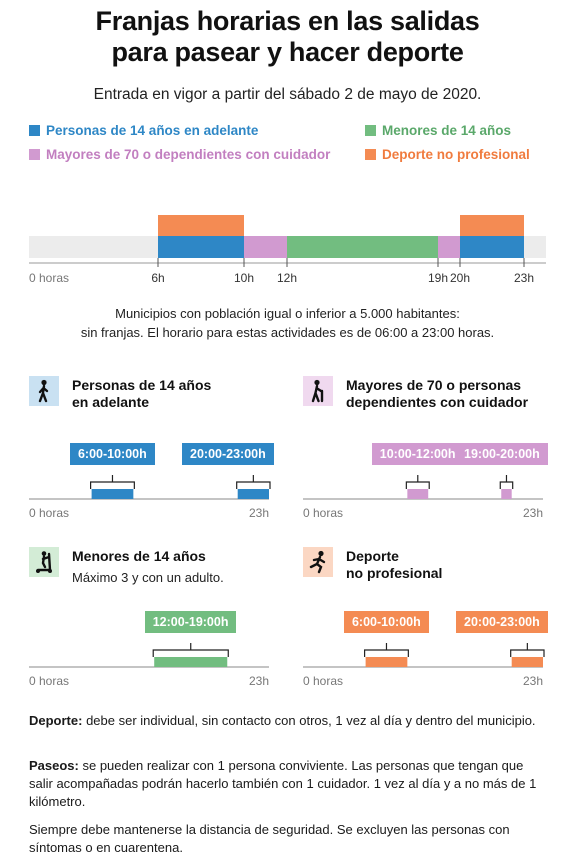 The height and width of the screenshot is (867, 575). What do you see at coordinates (437, 402) in the screenshot?
I see `panel-elderly-title-line2: dependientes con cuidador` at bounding box center [437, 402].